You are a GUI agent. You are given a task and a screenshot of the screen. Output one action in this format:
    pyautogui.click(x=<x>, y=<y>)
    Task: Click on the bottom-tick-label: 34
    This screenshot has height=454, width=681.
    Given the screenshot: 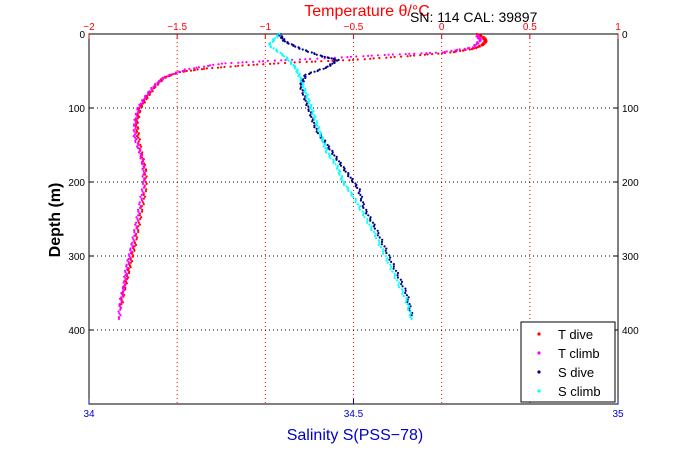 What is the action you would take?
    pyautogui.click(x=89, y=414)
    